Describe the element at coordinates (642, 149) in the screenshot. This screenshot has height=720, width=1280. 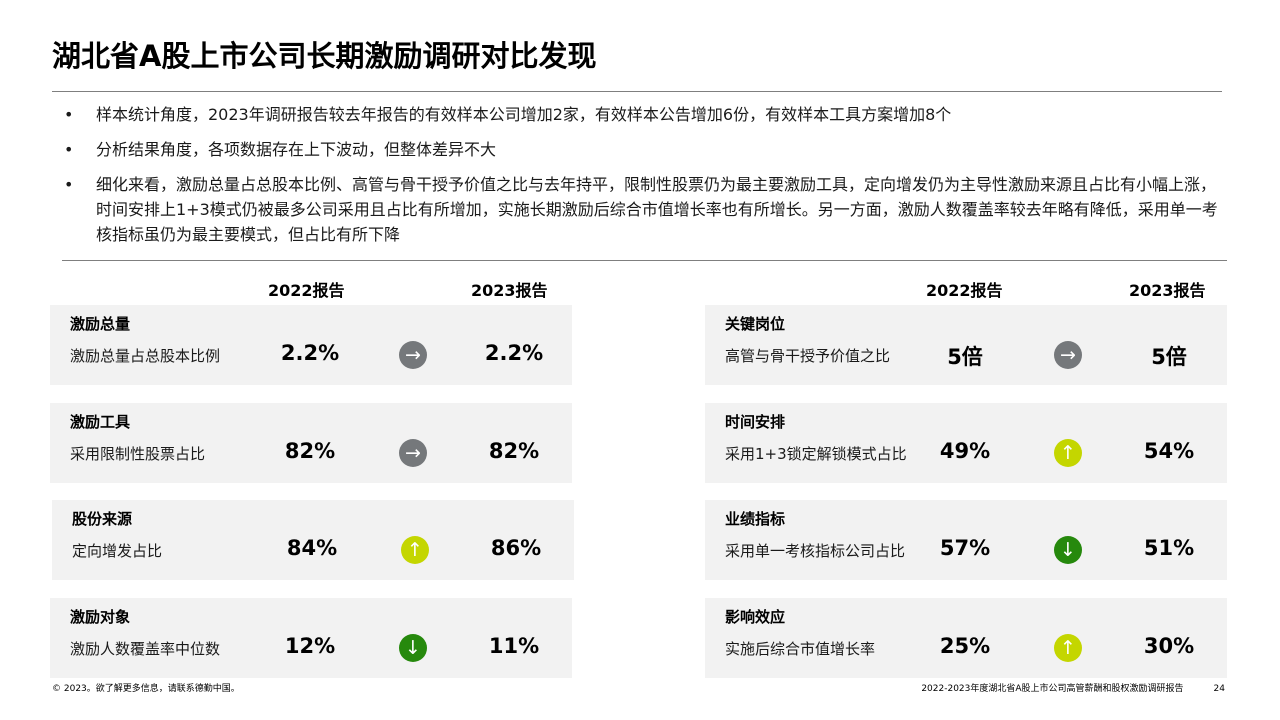
I see `bullet-item: • 分析结果角度，各项数据存在上下波动，但整体差异不大` at that location.